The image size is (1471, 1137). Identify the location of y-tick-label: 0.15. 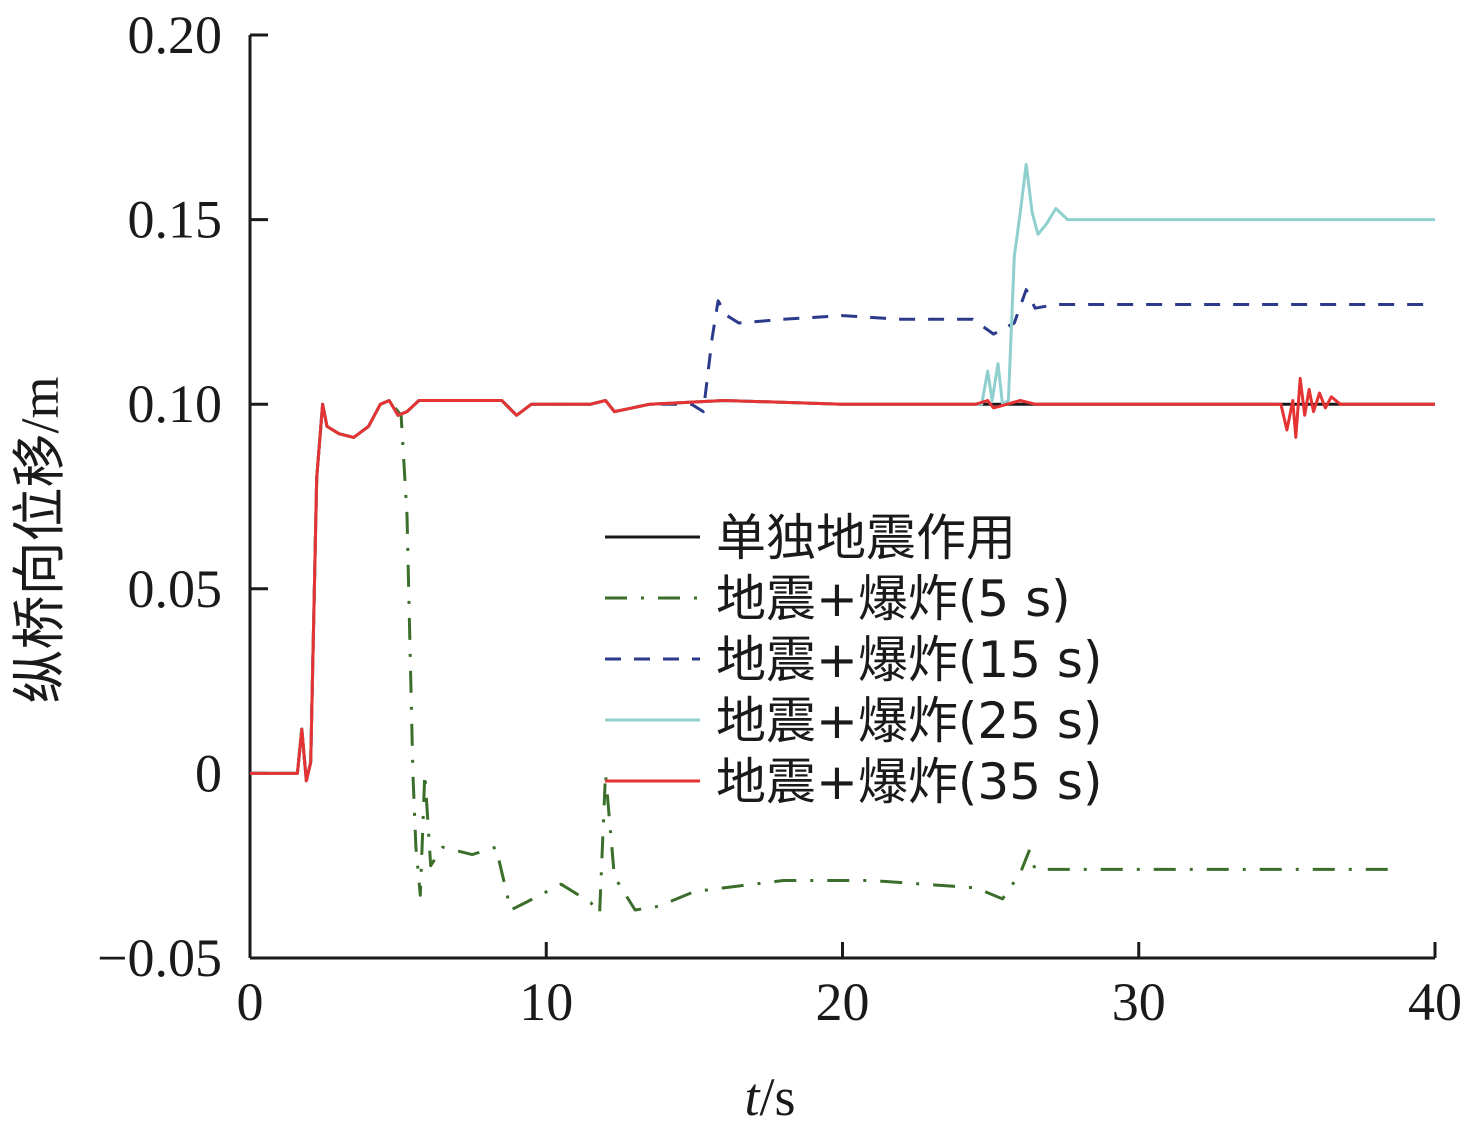
(175, 220).